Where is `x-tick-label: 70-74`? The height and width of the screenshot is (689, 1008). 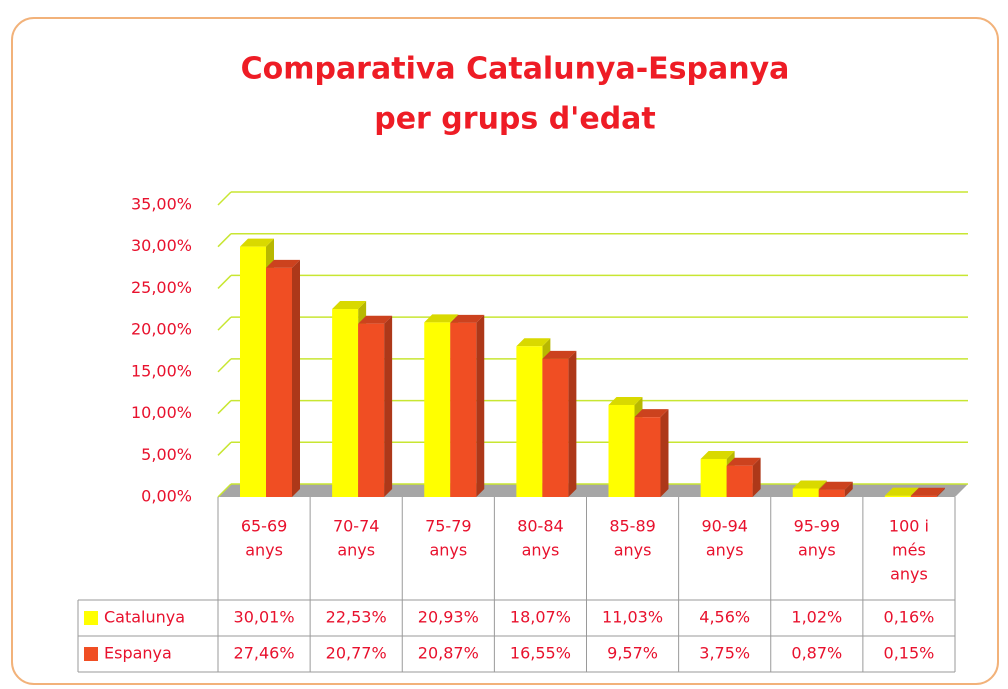 x-tick-label: 70-74 is located at coordinates (356, 526).